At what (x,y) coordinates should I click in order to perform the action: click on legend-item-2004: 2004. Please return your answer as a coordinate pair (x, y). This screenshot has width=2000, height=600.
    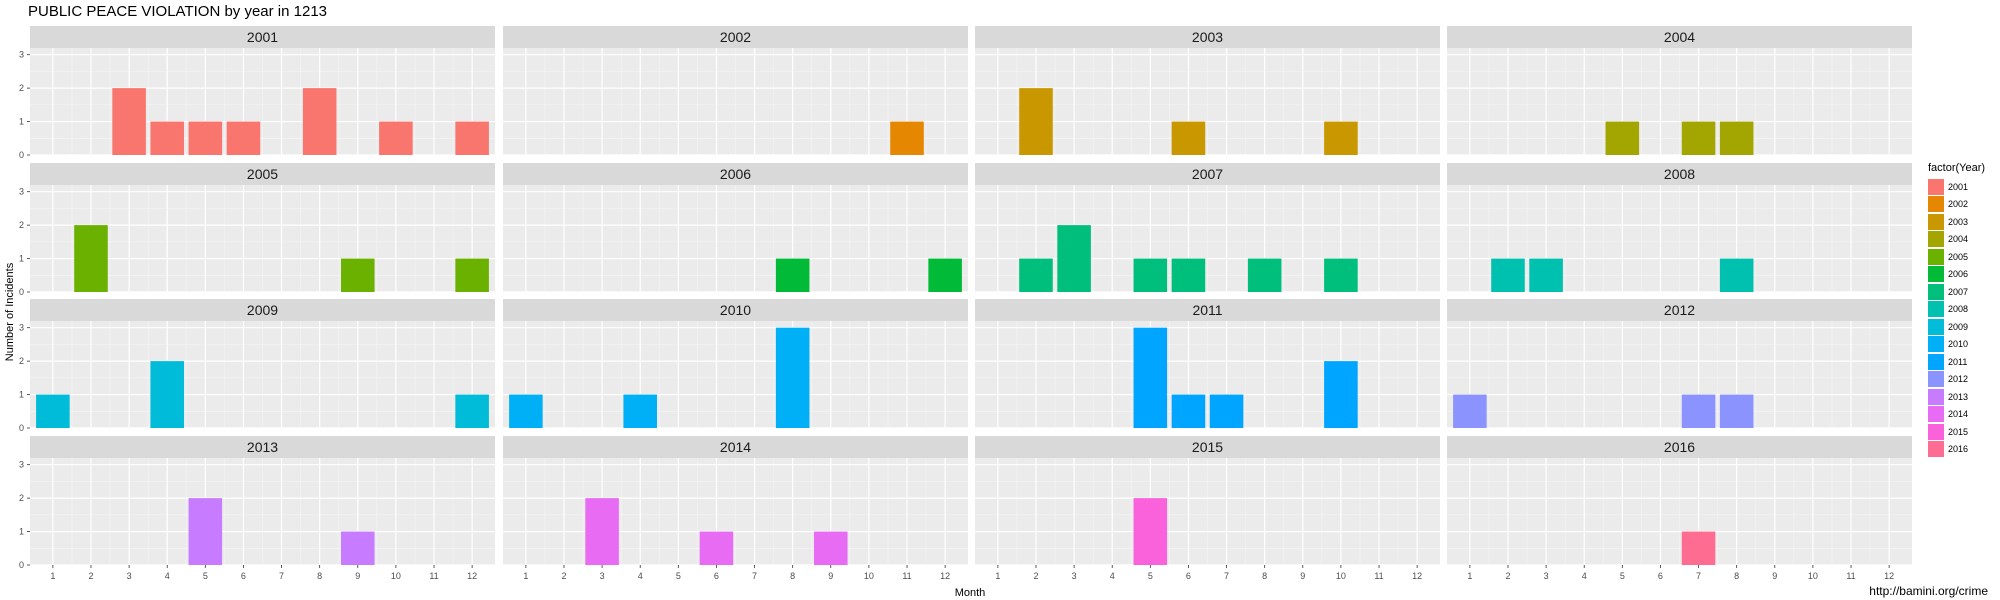
    Looking at the image, I should click on (1956, 240).